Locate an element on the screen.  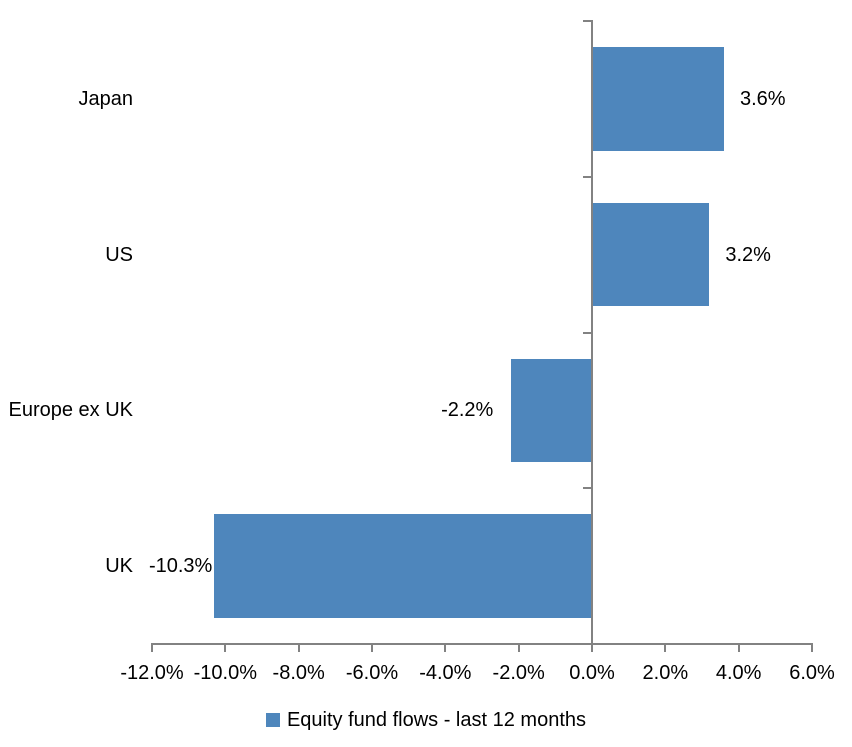
x-tick-label: 6.0% is located at coordinates (812, 673).